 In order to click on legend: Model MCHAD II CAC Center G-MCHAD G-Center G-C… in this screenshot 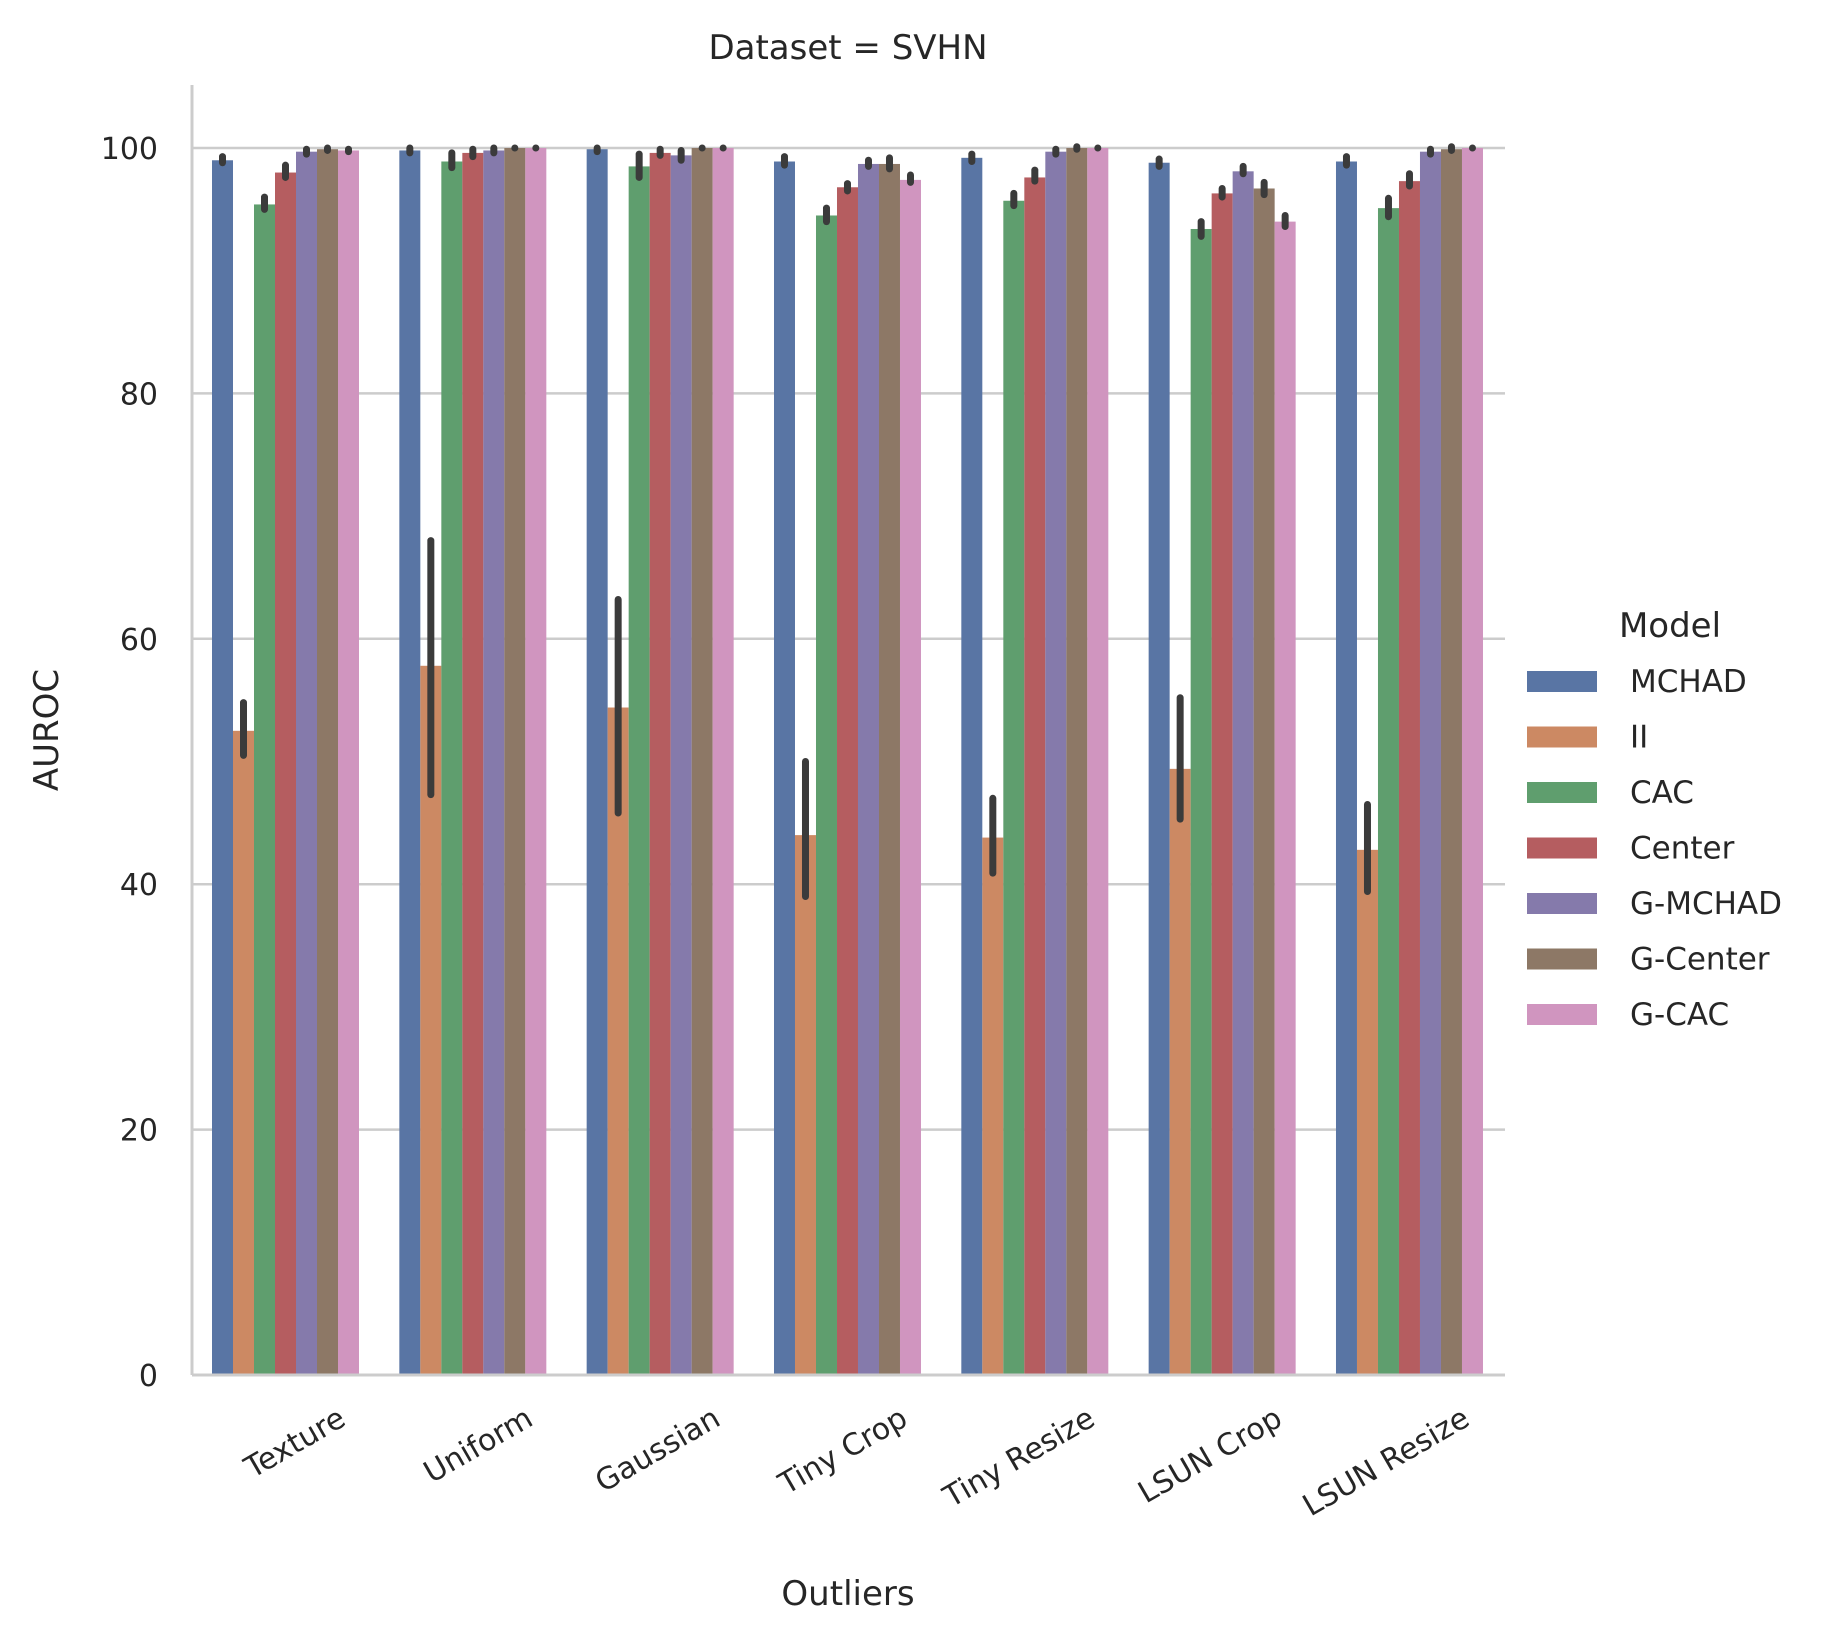, I will do `click(1654, 819)`.